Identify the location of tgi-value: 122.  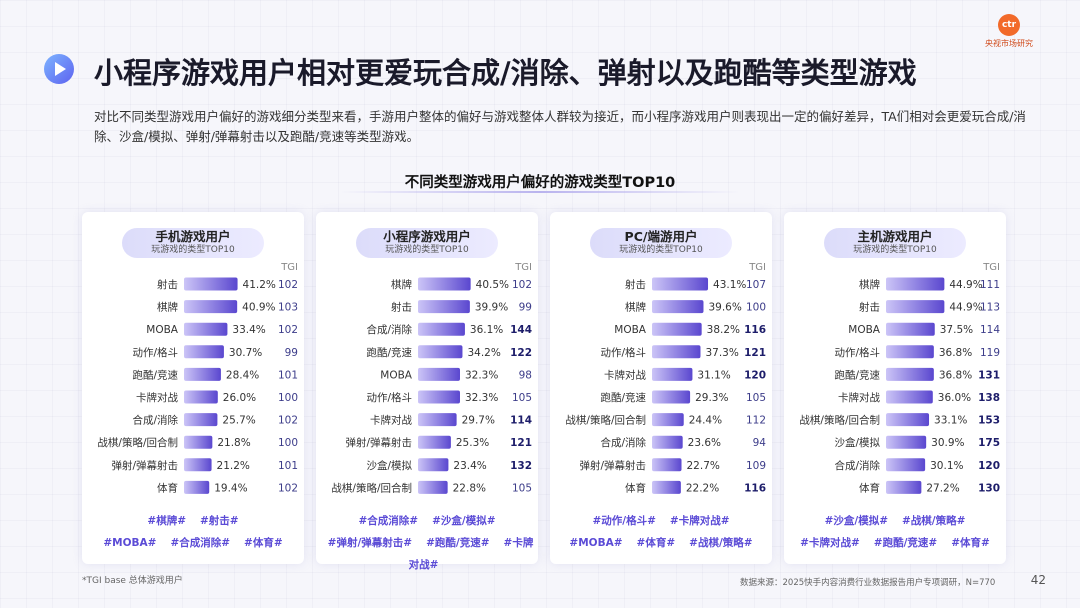
(521, 353).